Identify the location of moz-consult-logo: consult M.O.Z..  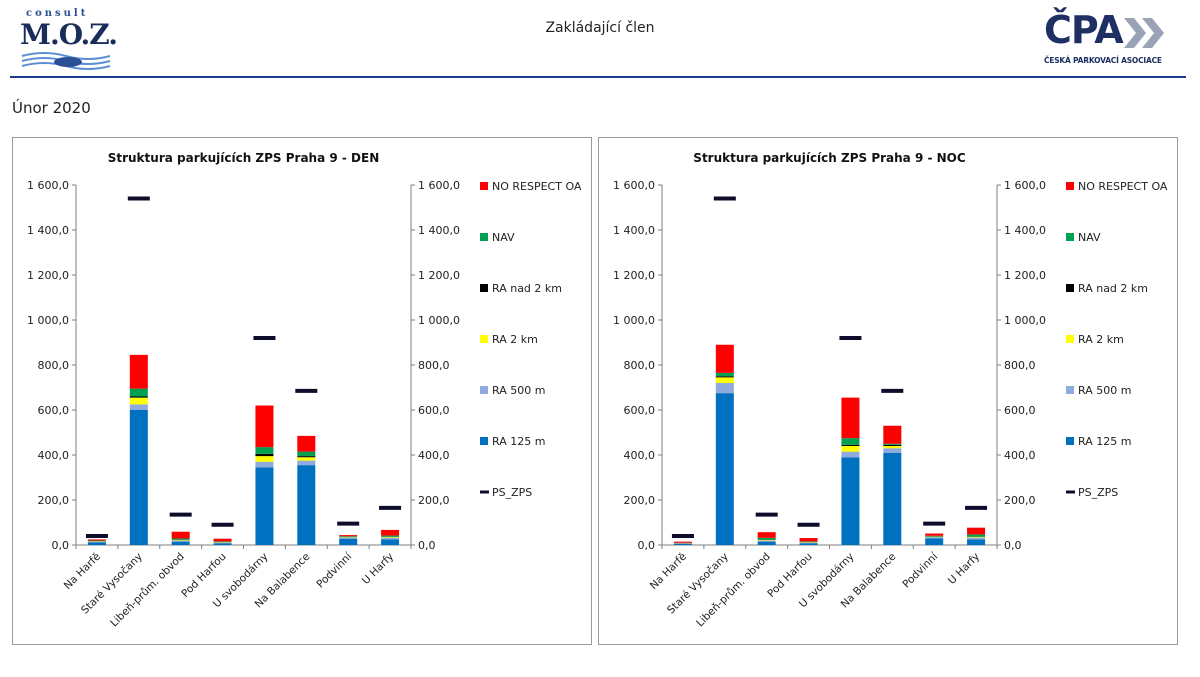
(71, 40).